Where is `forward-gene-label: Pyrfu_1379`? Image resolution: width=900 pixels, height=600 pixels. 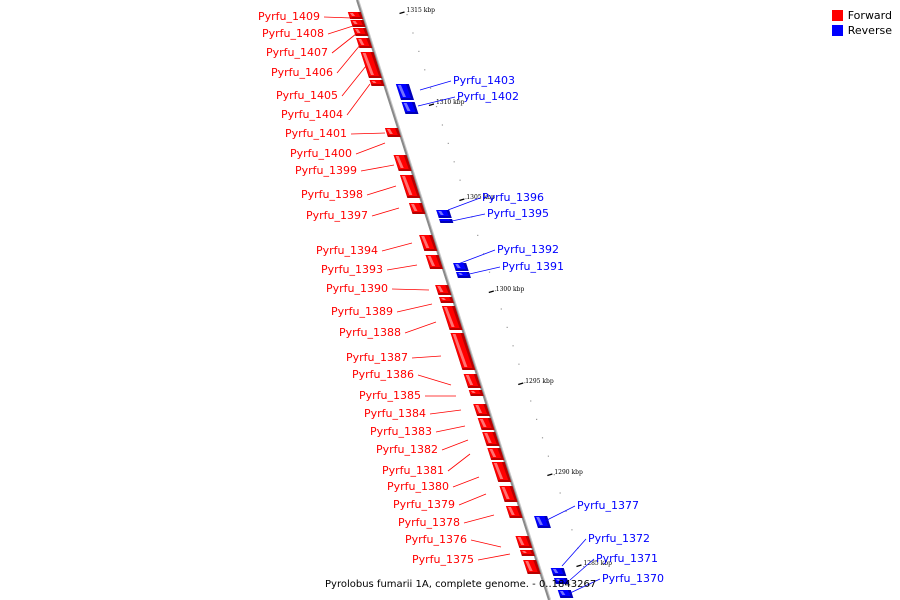
forward-gene-label: Pyrfu_1379 is located at coordinates (440, 502).